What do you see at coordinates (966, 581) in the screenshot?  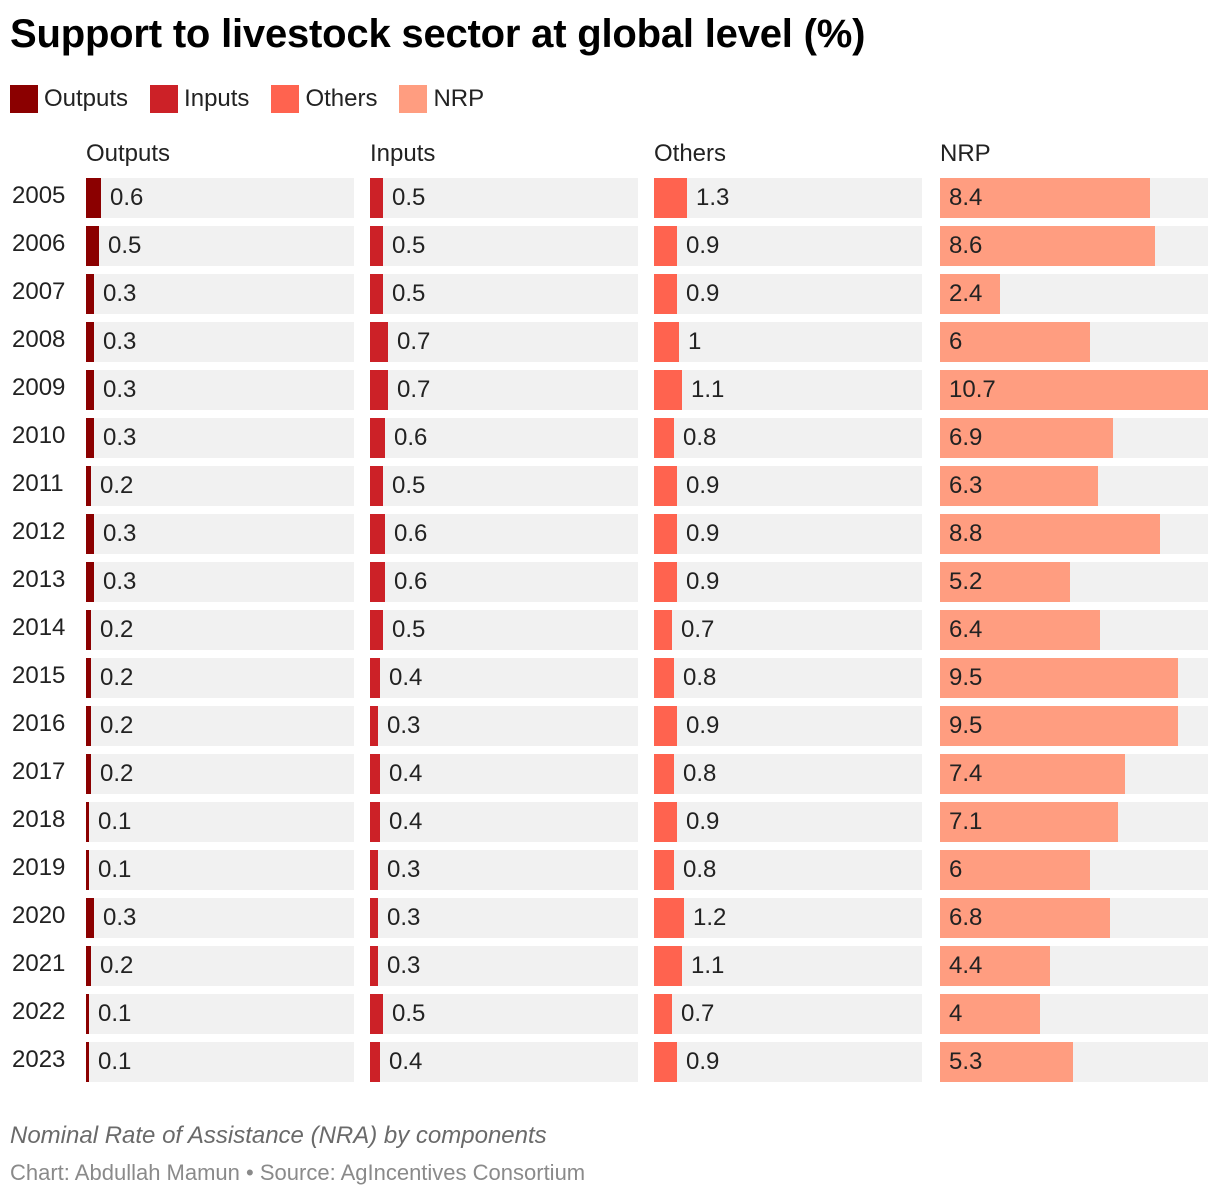 I see `value-label-nrp-2013: 5.2` at bounding box center [966, 581].